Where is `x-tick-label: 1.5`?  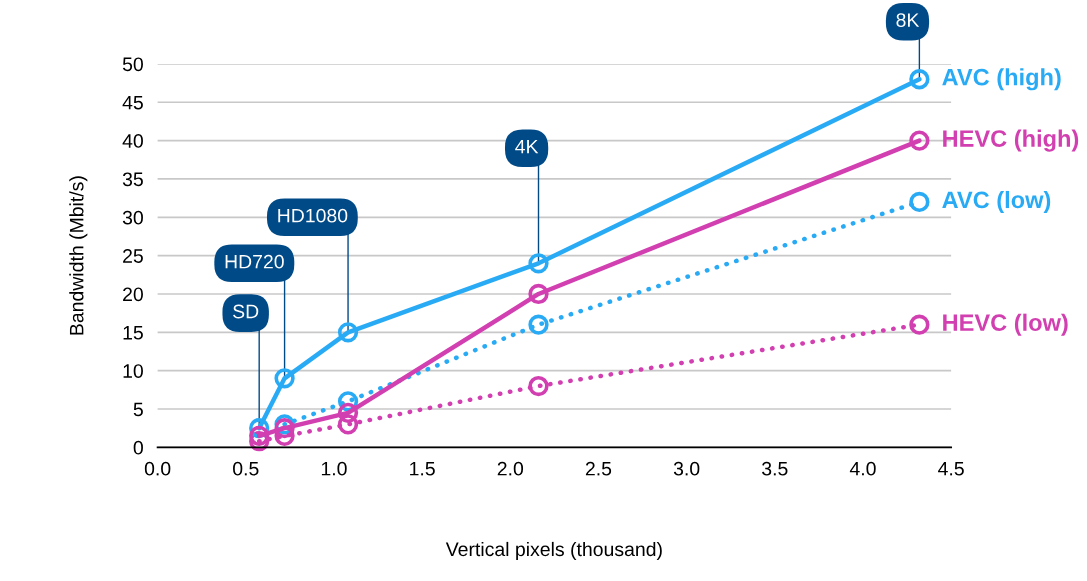
x-tick-label: 1.5 is located at coordinates (422, 468).